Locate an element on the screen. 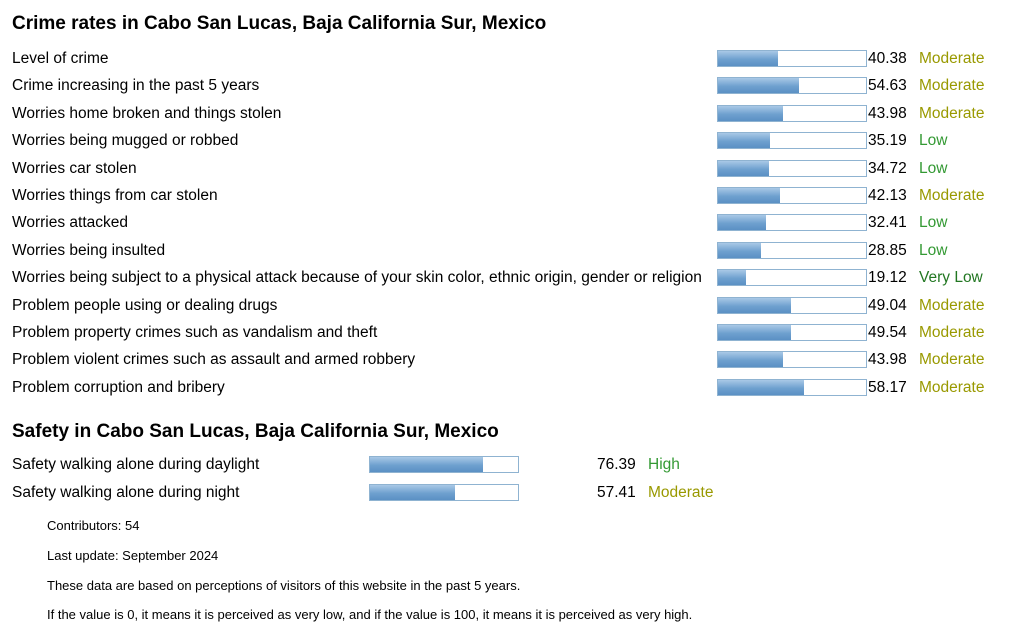 The height and width of the screenshot is (634, 1024). row-label: Worries things from car stolen is located at coordinates (115, 195).